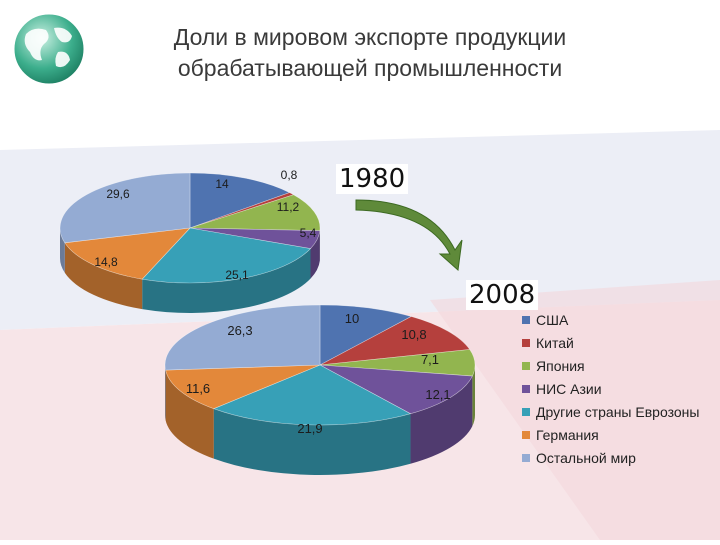  Describe the element at coordinates (567, 435) in the screenshot. I see `legend-entry-5: Германия` at that location.